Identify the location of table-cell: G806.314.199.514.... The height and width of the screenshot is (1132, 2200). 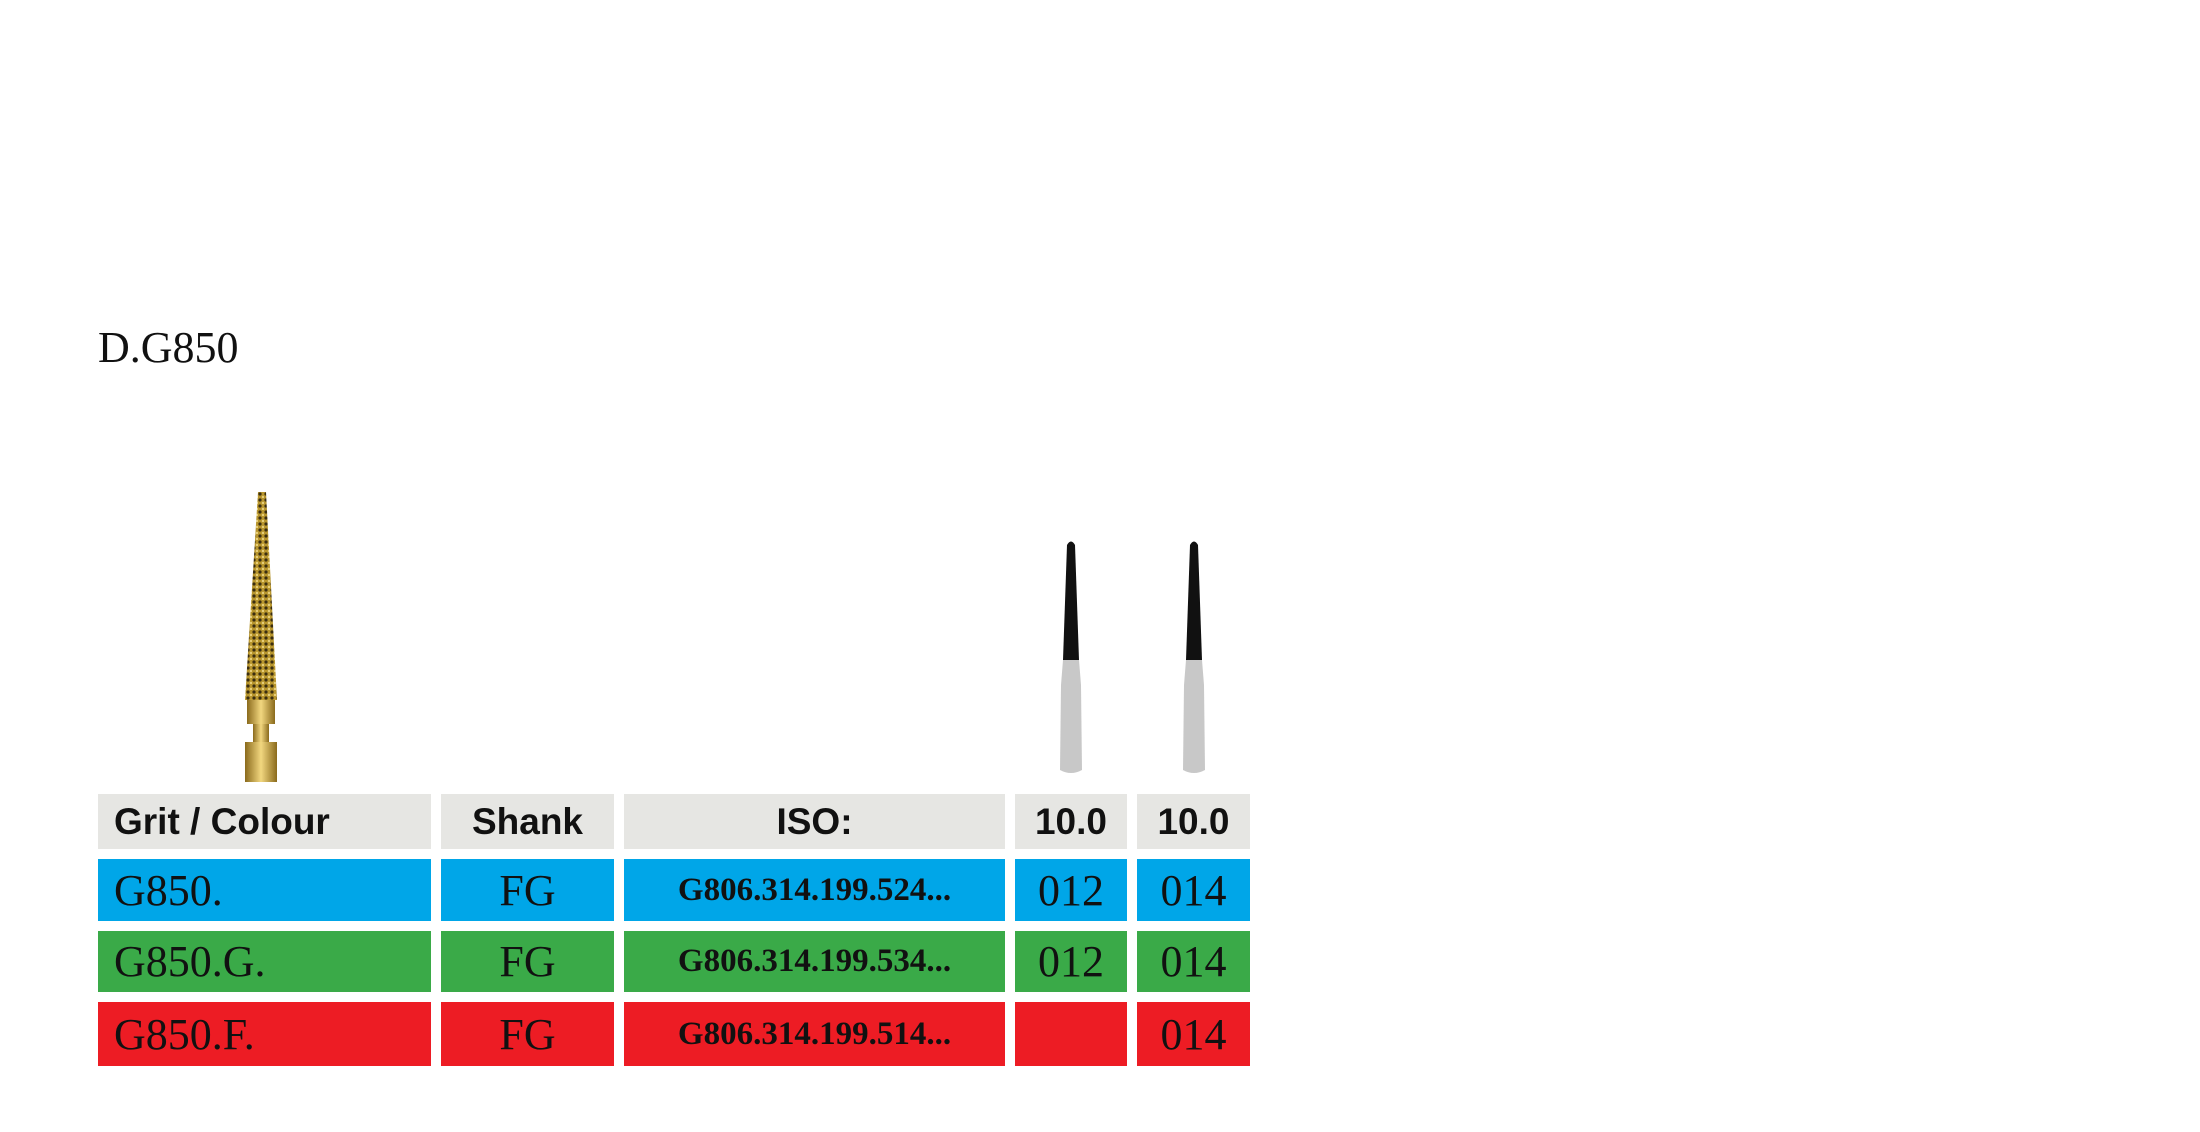
(814, 1034).